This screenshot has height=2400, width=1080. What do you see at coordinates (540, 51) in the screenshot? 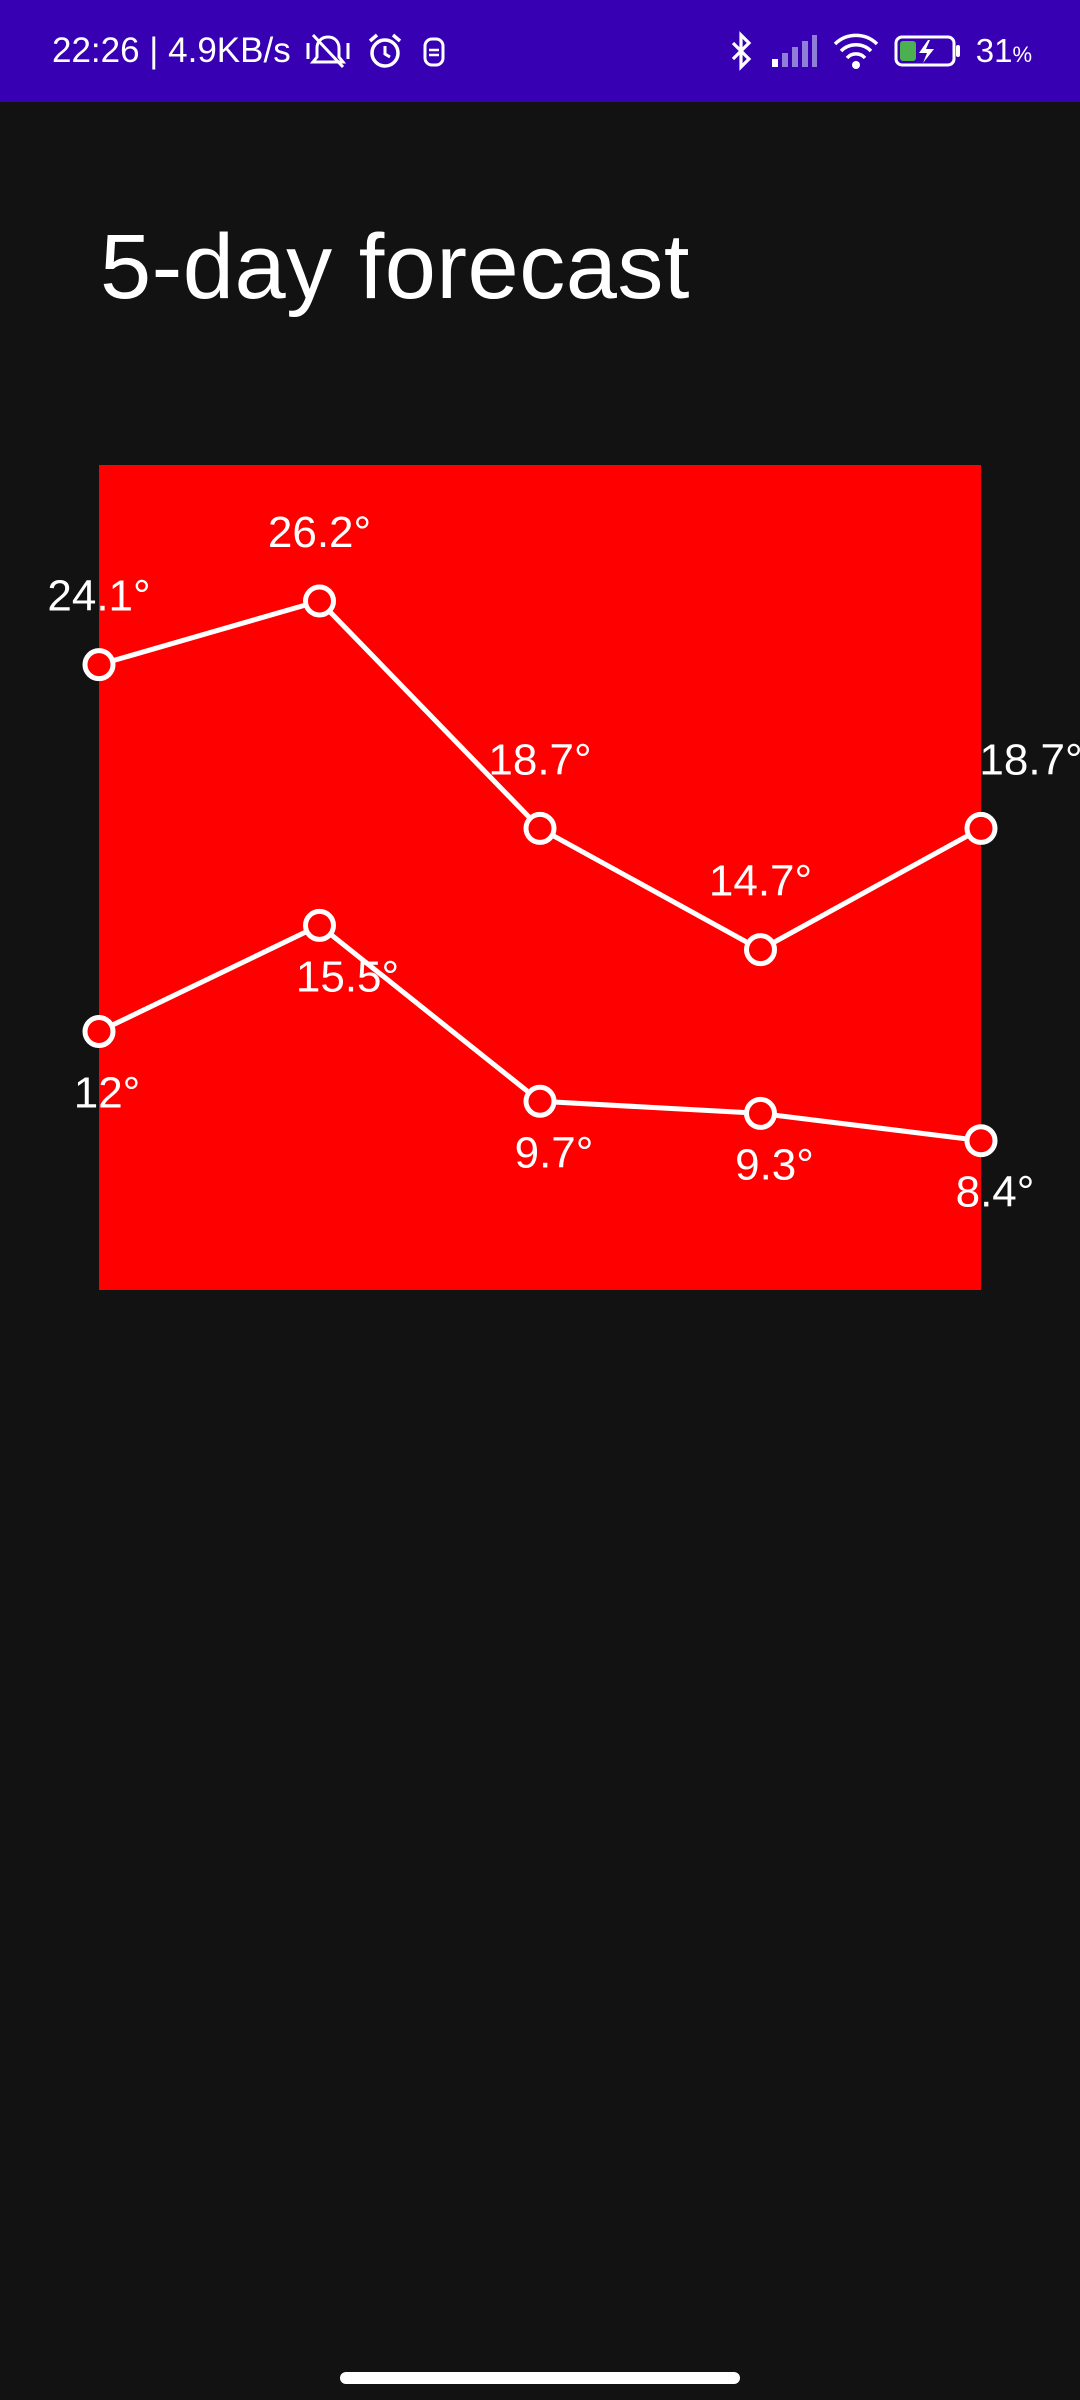
I see `status-bar: 22:26 | 4.9KB/s` at bounding box center [540, 51].